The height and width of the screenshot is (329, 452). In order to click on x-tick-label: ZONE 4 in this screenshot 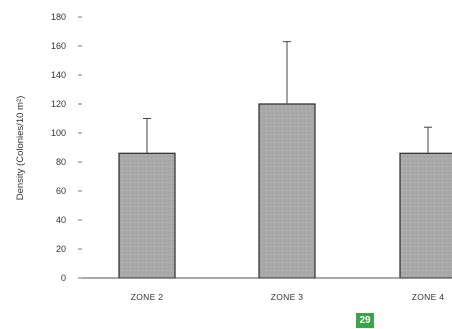, I will do `click(428, 297)`.